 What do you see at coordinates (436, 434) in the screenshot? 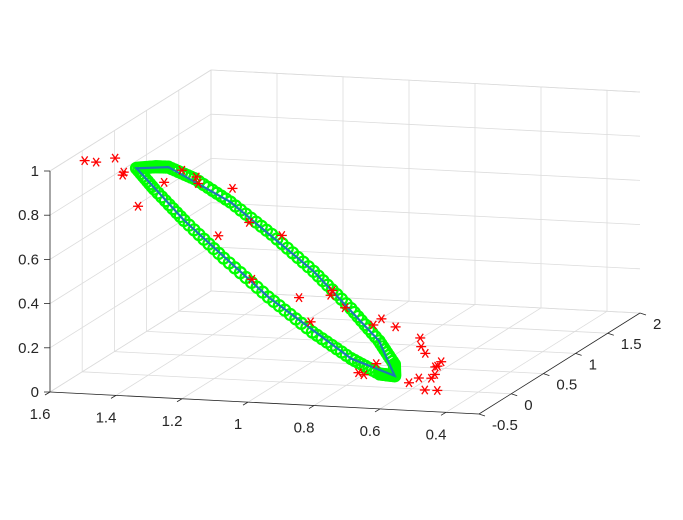
I see `x-tick-label: 0.4` at bounding box center [436, 434].